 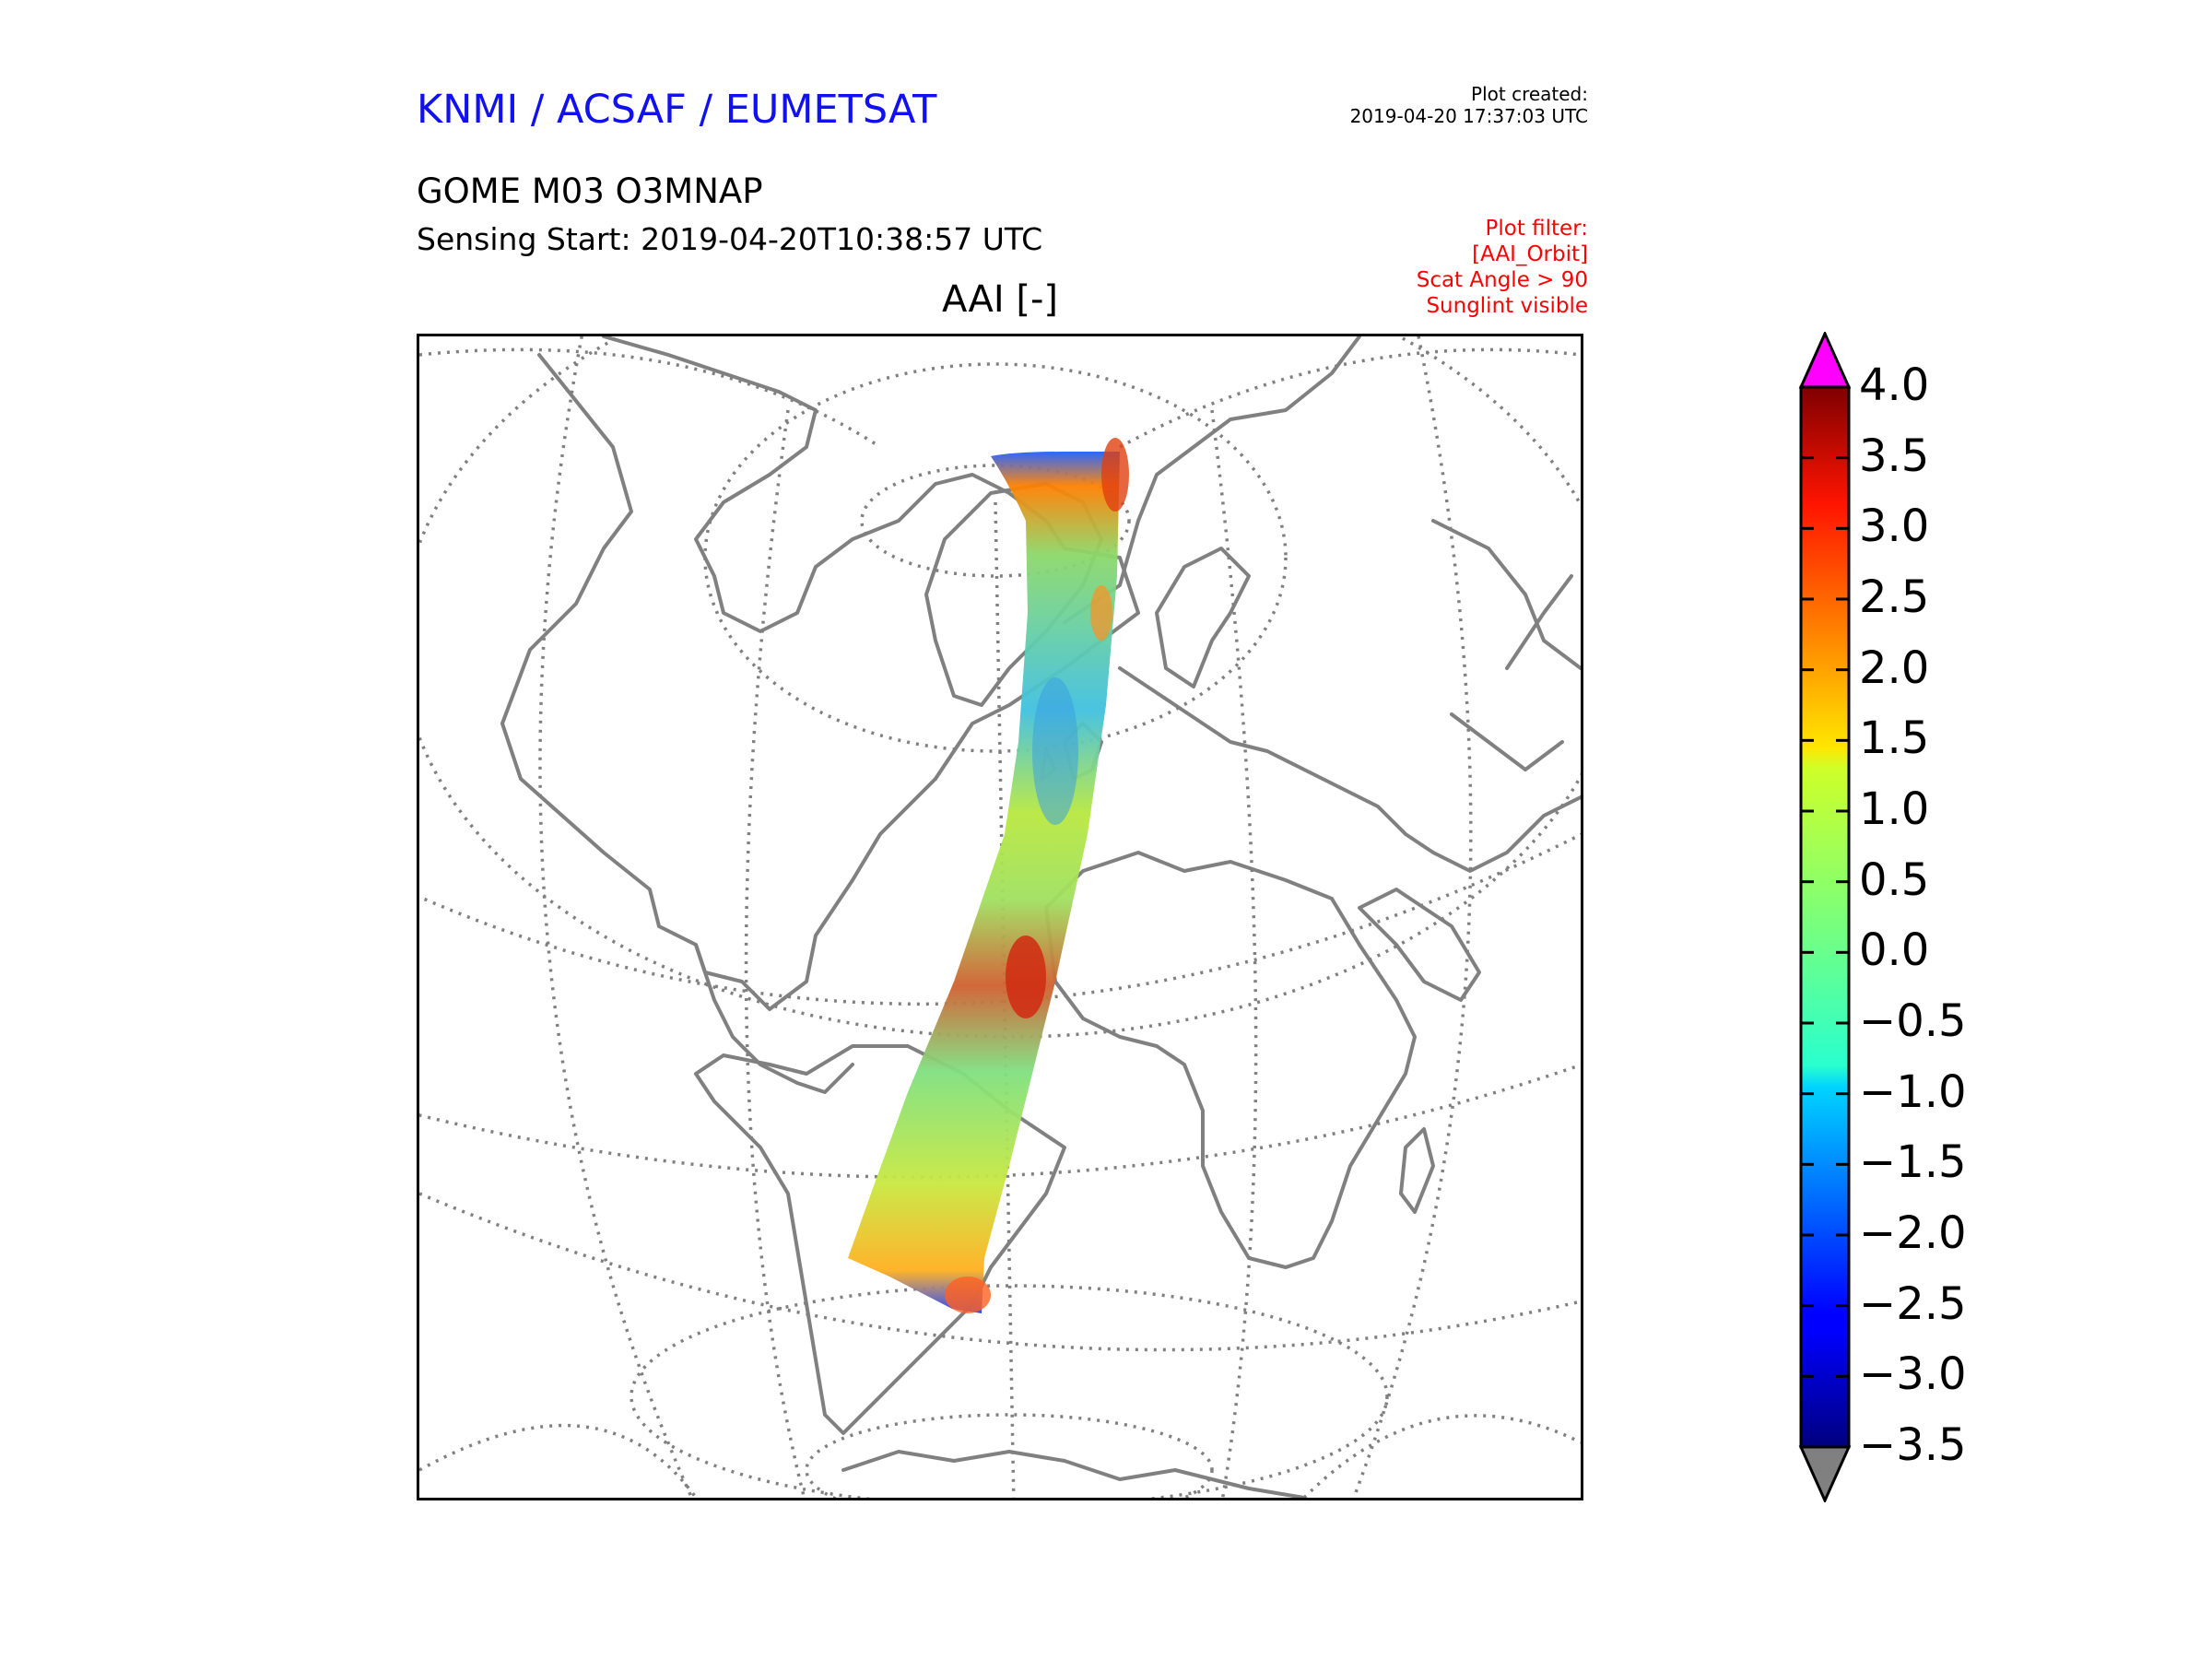 I want to click on colorbar-gradient, so click(x=1825, y=917).